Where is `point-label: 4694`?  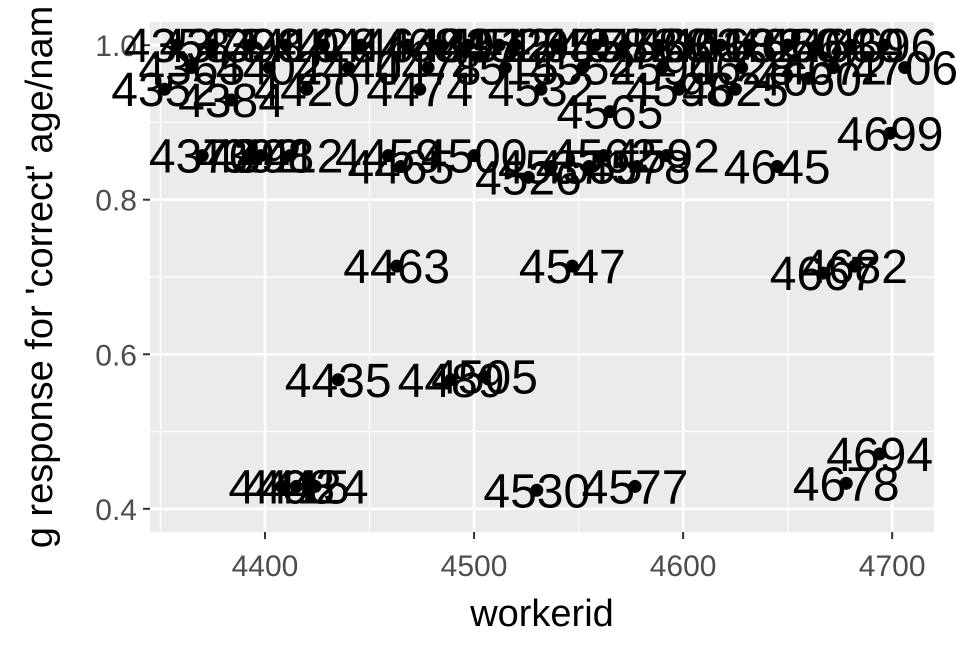 point-label: 4694 is located at coordinates (879, 455).